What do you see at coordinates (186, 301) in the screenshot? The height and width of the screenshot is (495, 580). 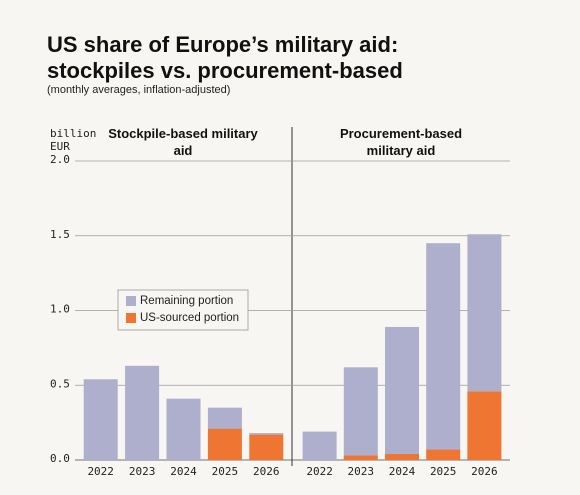 I see `legend-label: Remaining portion` at bounding box center [186, 301].